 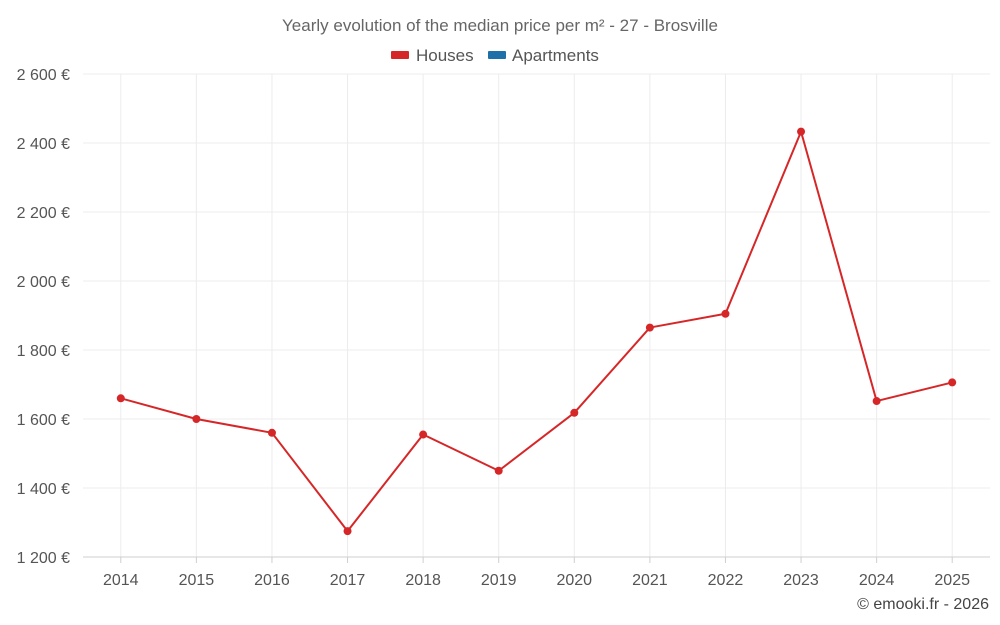 I want to click on y-tick-label: 2 400 €, so click(x=43, y=144).